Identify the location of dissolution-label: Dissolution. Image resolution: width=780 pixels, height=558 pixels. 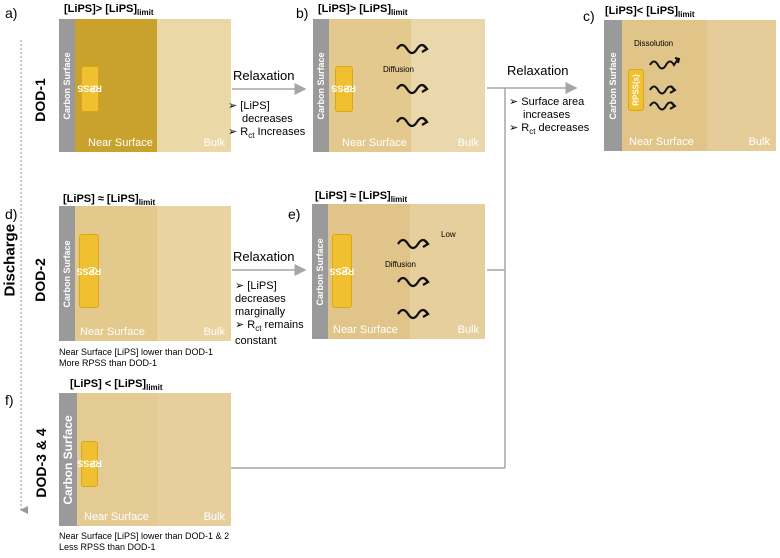
(654, 43).